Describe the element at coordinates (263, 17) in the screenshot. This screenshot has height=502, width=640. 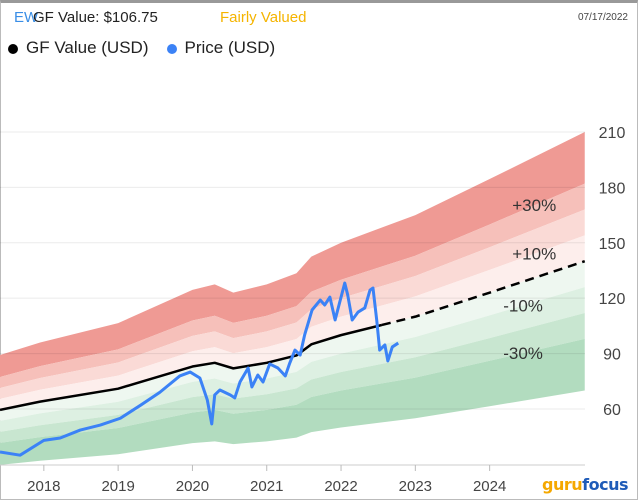
I see `valuation-status: Fairly Valued` at that location.